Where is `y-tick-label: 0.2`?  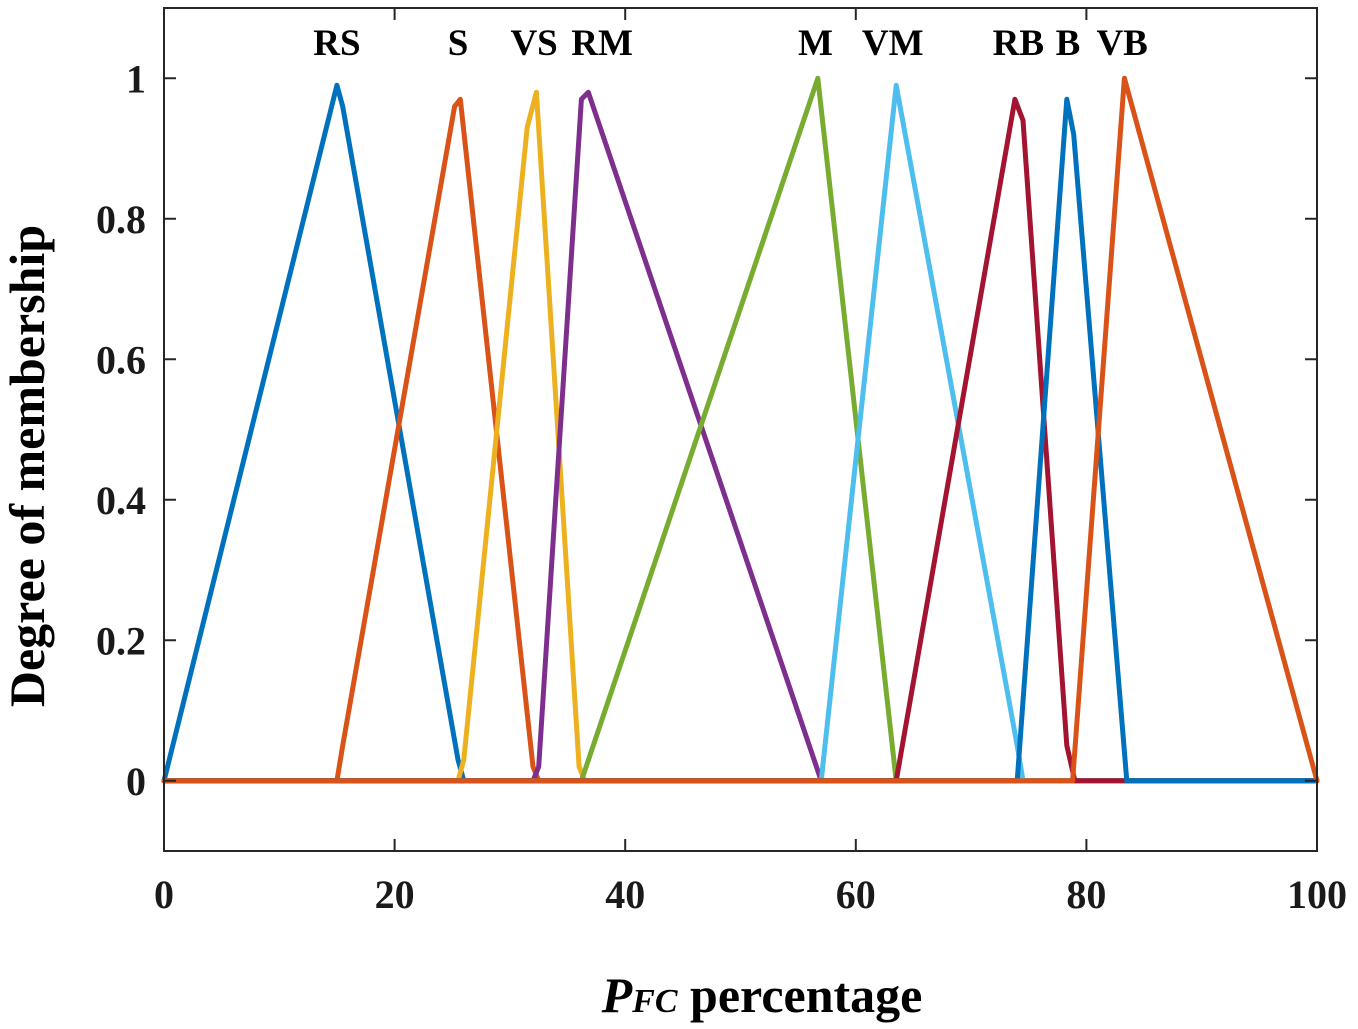 y-tick-label: 0.2 is located at coordinates (121, 640).